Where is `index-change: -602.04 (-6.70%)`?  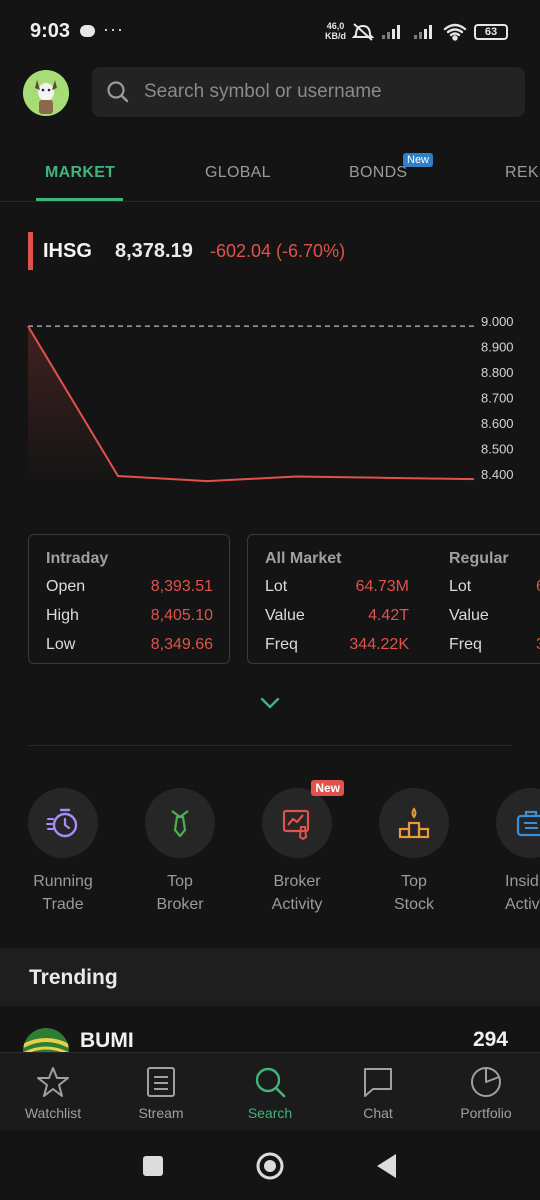
index-change: -602.04 (-6.70%) is located at coordinates (278, 251).